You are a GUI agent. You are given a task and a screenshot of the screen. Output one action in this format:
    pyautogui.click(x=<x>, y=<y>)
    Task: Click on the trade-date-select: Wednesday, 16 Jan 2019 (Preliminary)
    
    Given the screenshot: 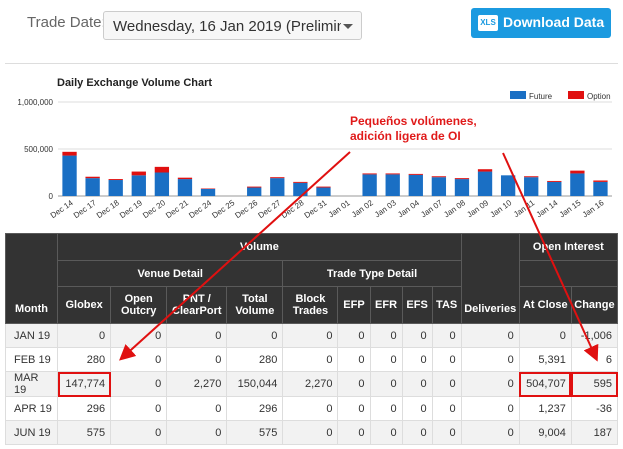 What is the action you would take?
    pyautogui.click(x=232, y=25)
    